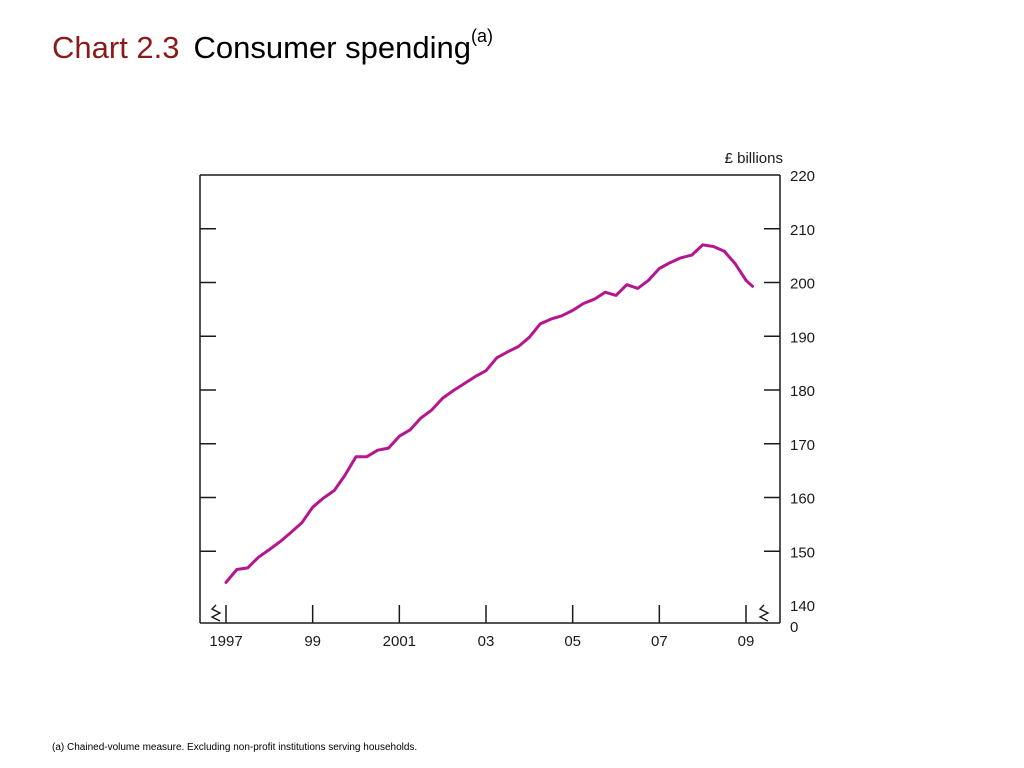 The height and width of the screenshot is (768, 1024). I want to click on slide-title: Chart 2.3 Consumer spending(a), so click(272, 47).